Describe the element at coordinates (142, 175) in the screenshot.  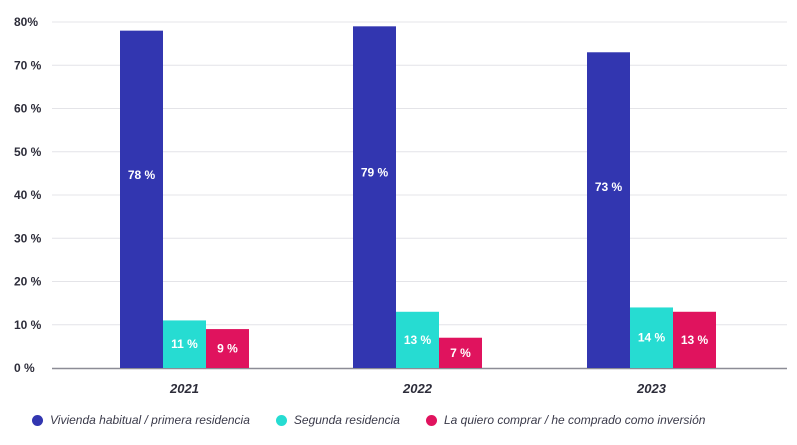
I see `bar-value-label: 78 %` at that location.